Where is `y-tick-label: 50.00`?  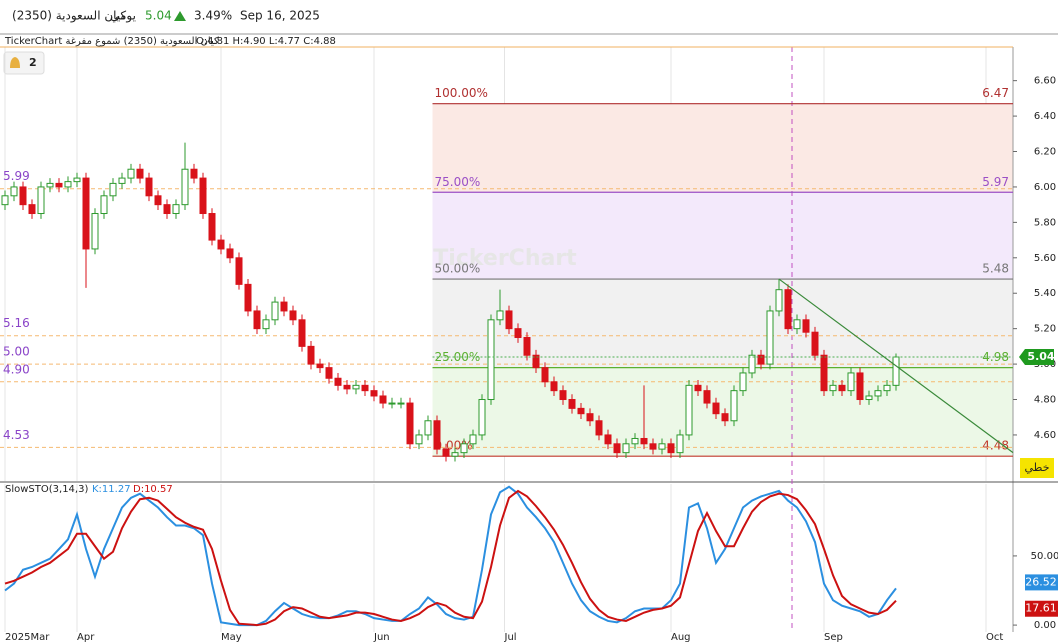
y-tick-label: 50.00 is located at coordinates (1044, 556).